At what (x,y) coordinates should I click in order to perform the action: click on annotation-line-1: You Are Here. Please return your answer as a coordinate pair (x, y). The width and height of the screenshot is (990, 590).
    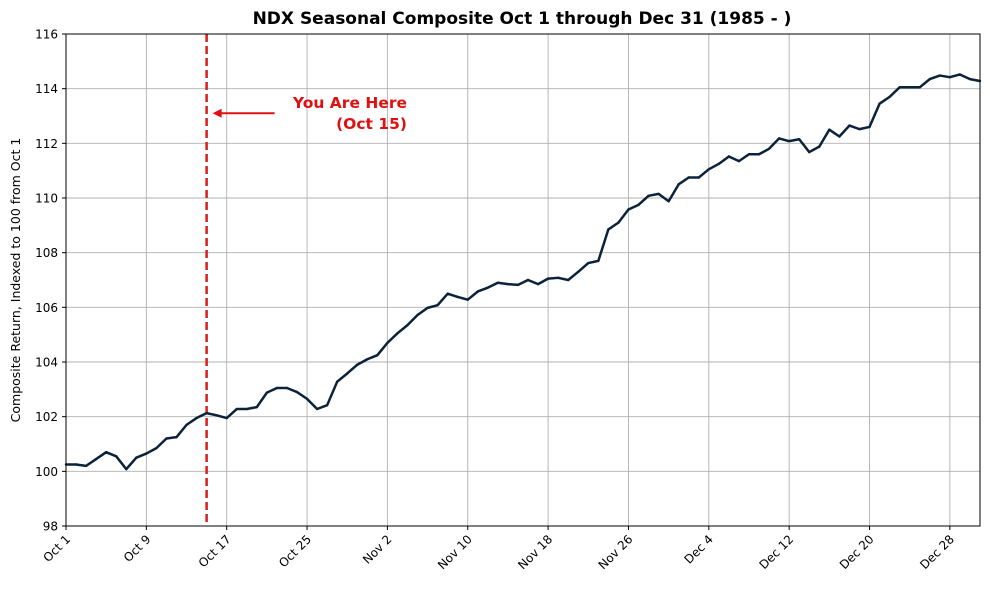
    Looking at the image, I should click on (349, 103).